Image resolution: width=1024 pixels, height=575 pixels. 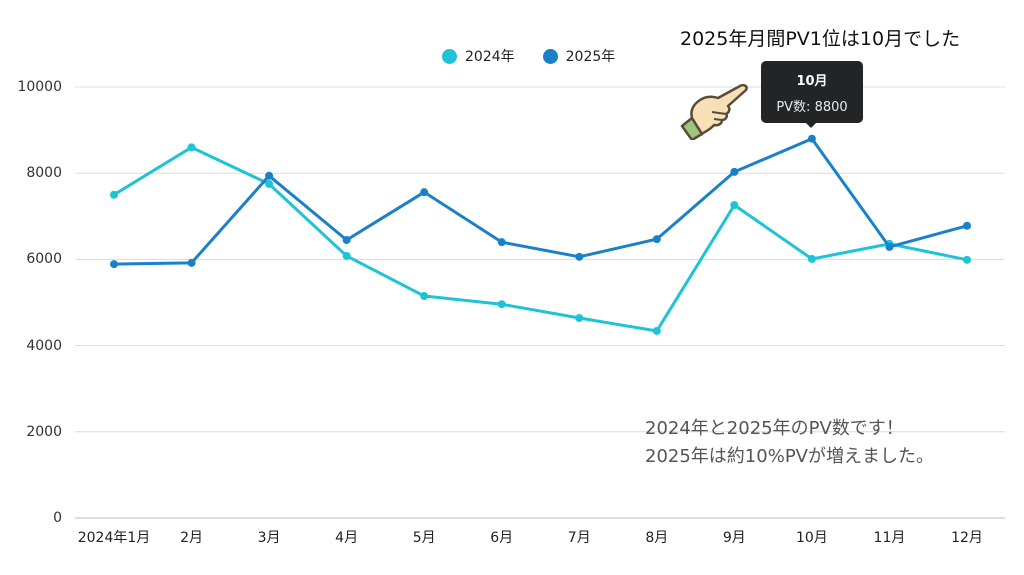 What do you see at coordinates (967, 538) in the screenshot?
I see `x-tick-label: 12月` at bounding box center [967, 538].